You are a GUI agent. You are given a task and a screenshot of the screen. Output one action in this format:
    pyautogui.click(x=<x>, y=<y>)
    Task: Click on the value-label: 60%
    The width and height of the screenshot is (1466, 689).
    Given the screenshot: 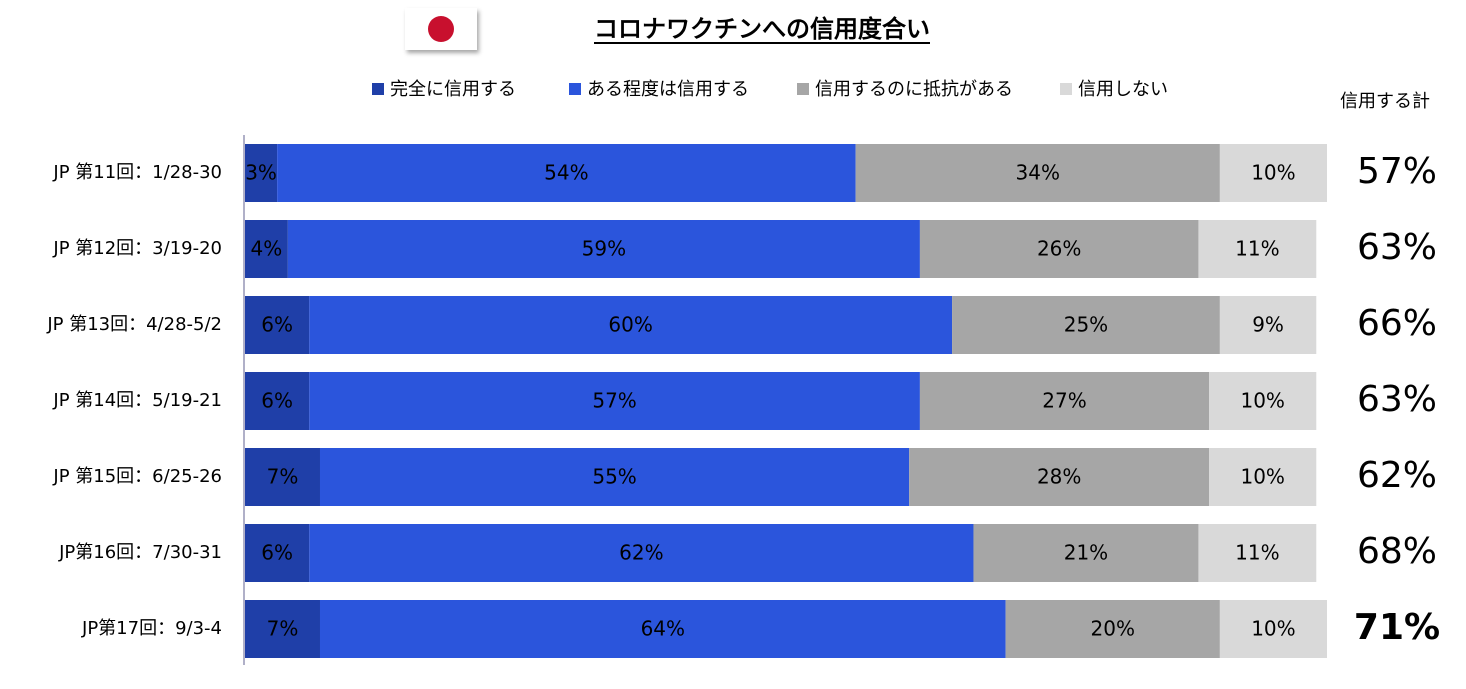 What is the action you would take?
    pyautogui.click(x=630, y=325)
    